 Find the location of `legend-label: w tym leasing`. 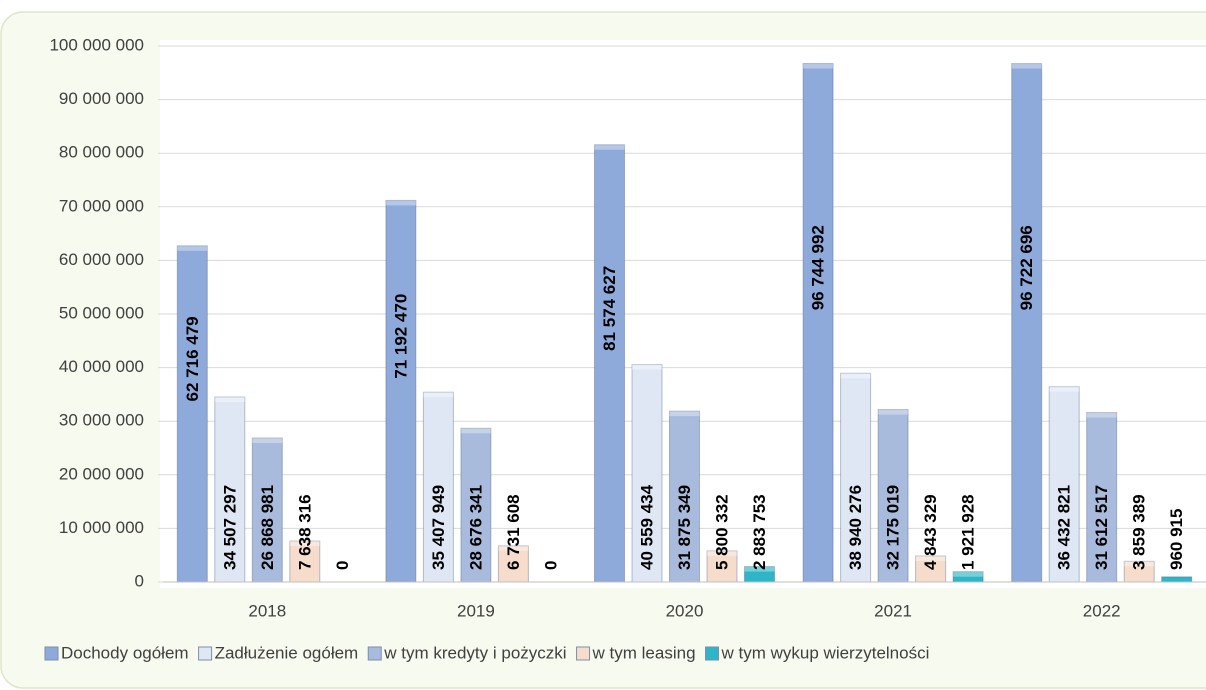

legend-label: w tym leasing is located at coordinates (644, 652).